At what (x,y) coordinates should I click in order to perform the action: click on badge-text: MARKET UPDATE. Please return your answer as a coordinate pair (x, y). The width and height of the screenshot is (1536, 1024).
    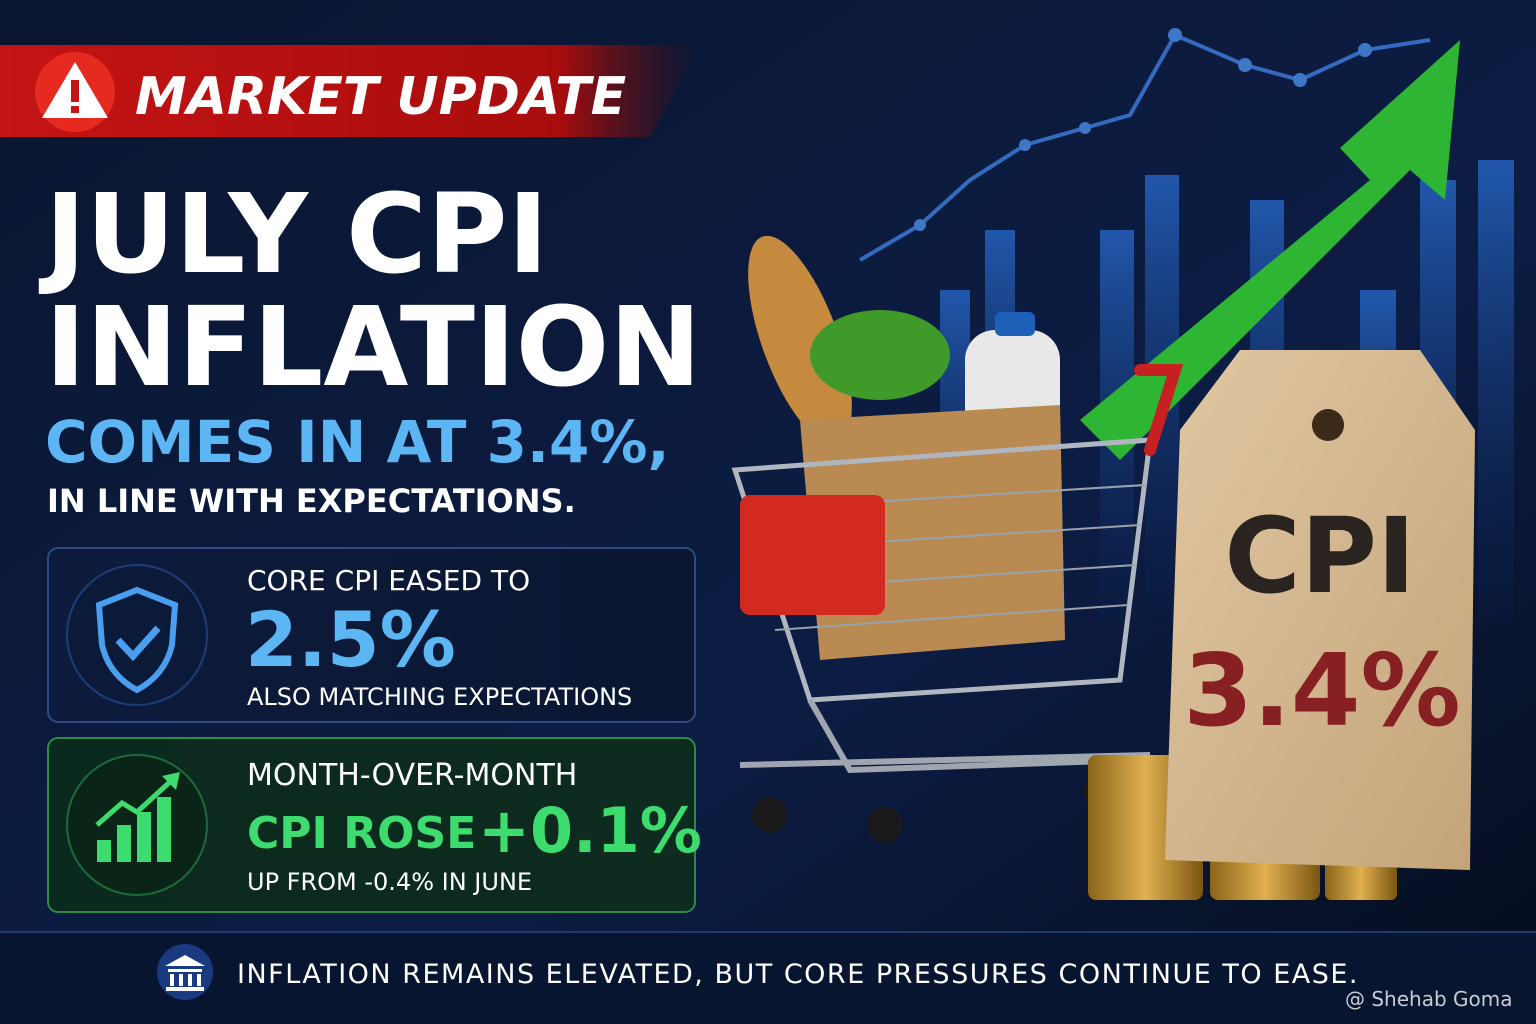
    Looking at the image, I should click on (380, 97).